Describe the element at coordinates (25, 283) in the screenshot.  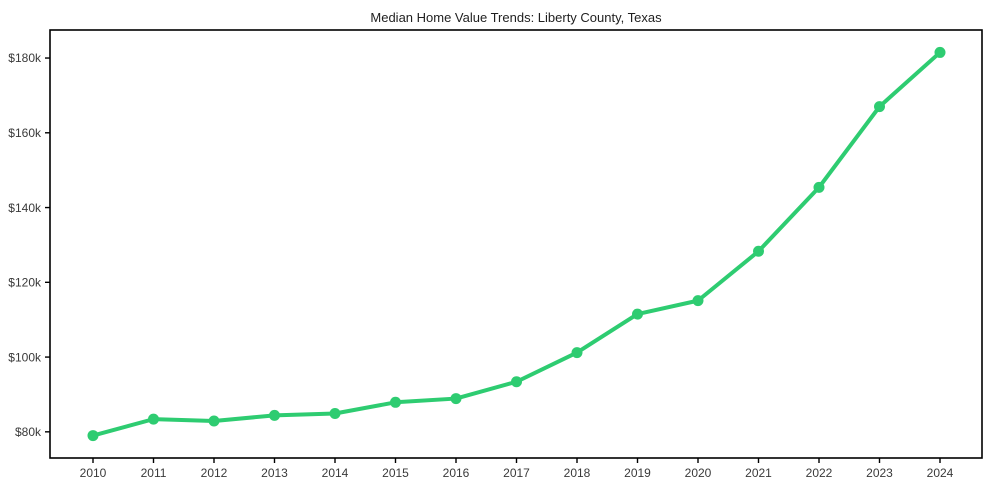
I see `y-tick-label: $120k` at that location.